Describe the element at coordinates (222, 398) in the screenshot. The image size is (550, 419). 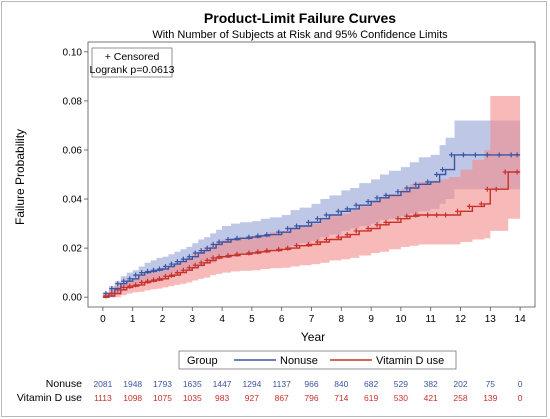
I see `at-risk-value: 983` at that location.